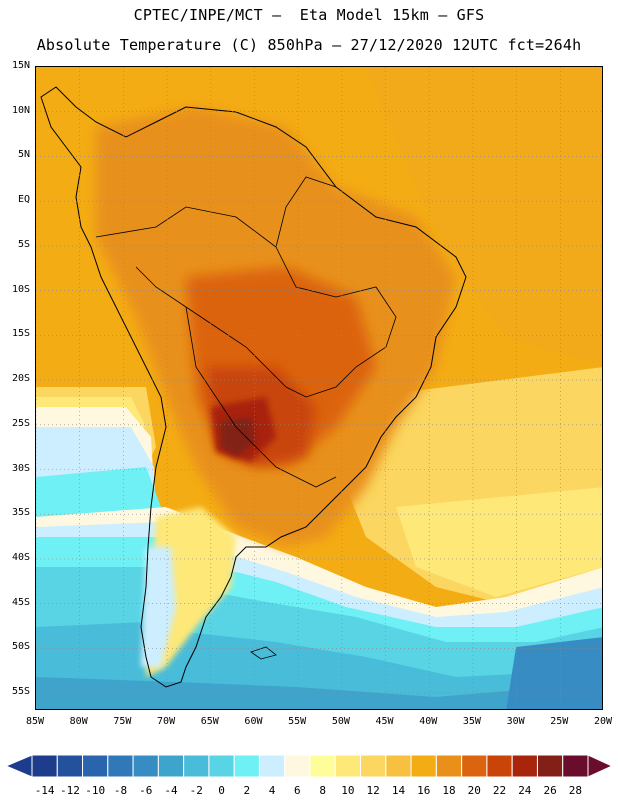 The height and width of the screenshot is (800, 618). What do you see at coordinates (18, 766) in the screenshot?
I see `colorbar-left-arrow` at bounding box center [18, 766].